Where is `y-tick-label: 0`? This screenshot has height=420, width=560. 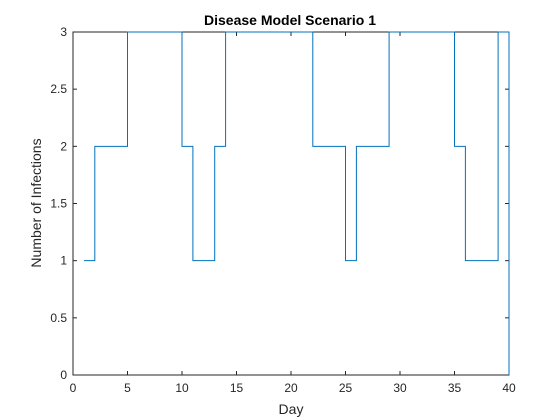
y-tick-label: 0 is located at coordinates (63, 375).